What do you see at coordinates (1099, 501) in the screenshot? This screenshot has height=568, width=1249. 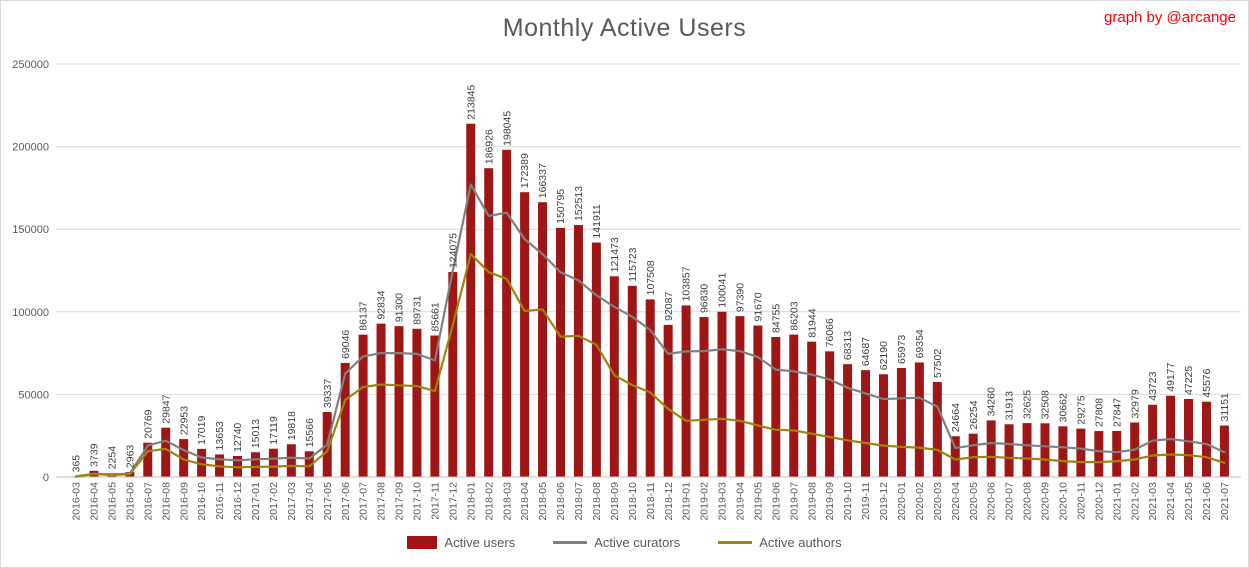 I see `x-tick-label: 2020-12` at bounding box center [1099, 501].